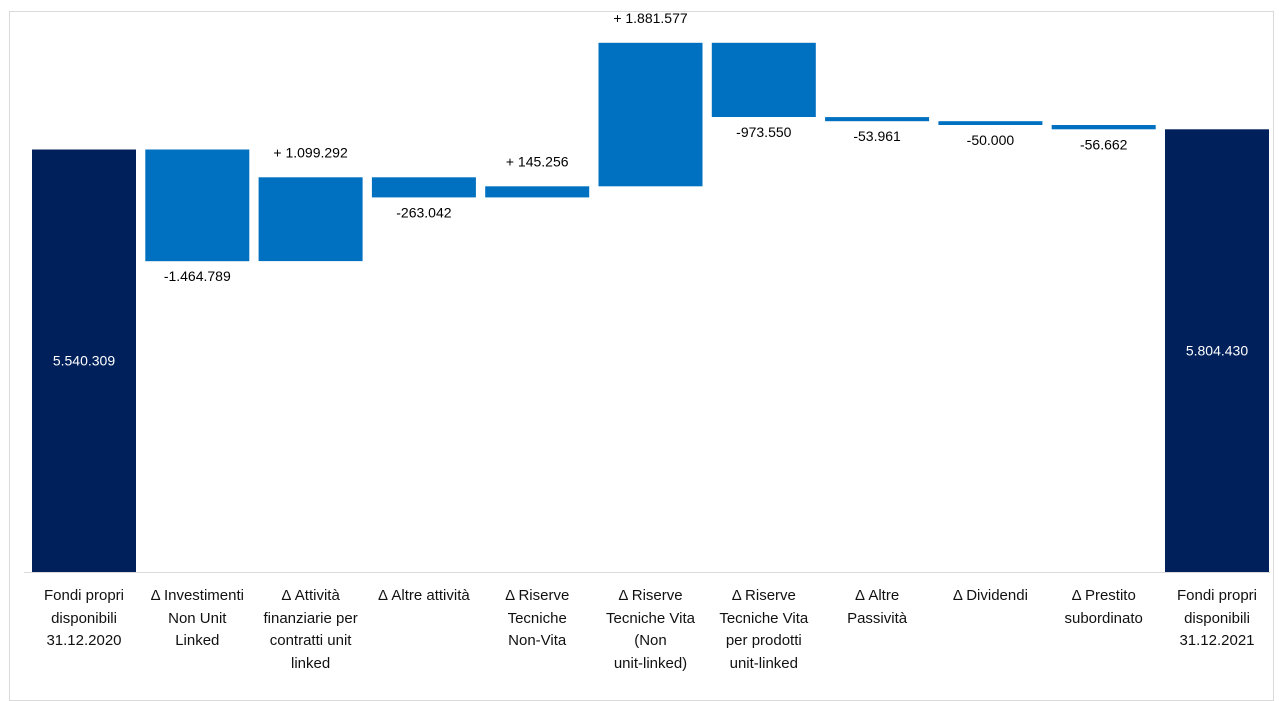  I want to click on data-label-5: + 1.881.577, so click(650, 18).